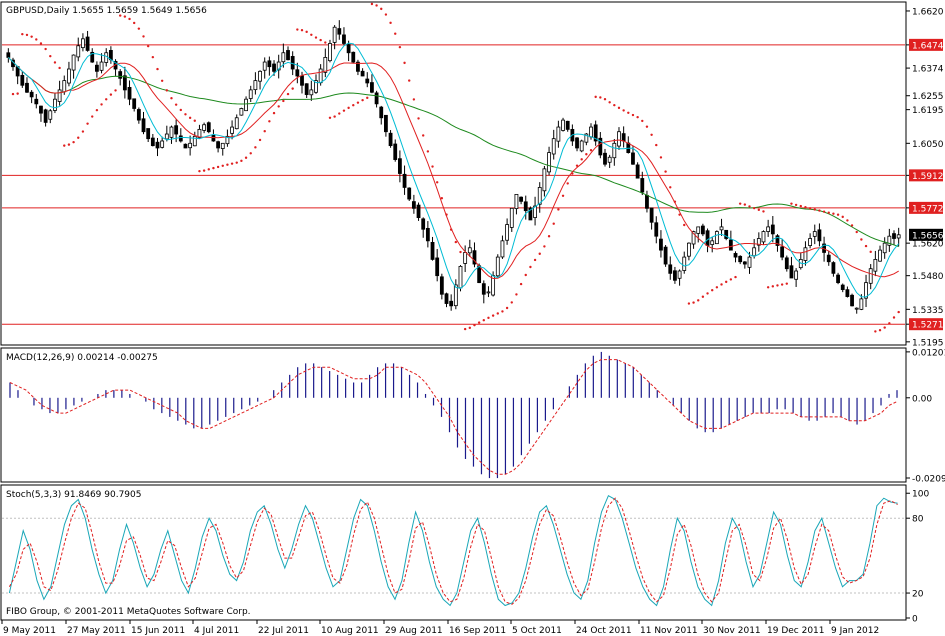 This screenshot has width=945, height=636. I want to click on time-tick-label: 22 Jul 2011, so click(283, 631).